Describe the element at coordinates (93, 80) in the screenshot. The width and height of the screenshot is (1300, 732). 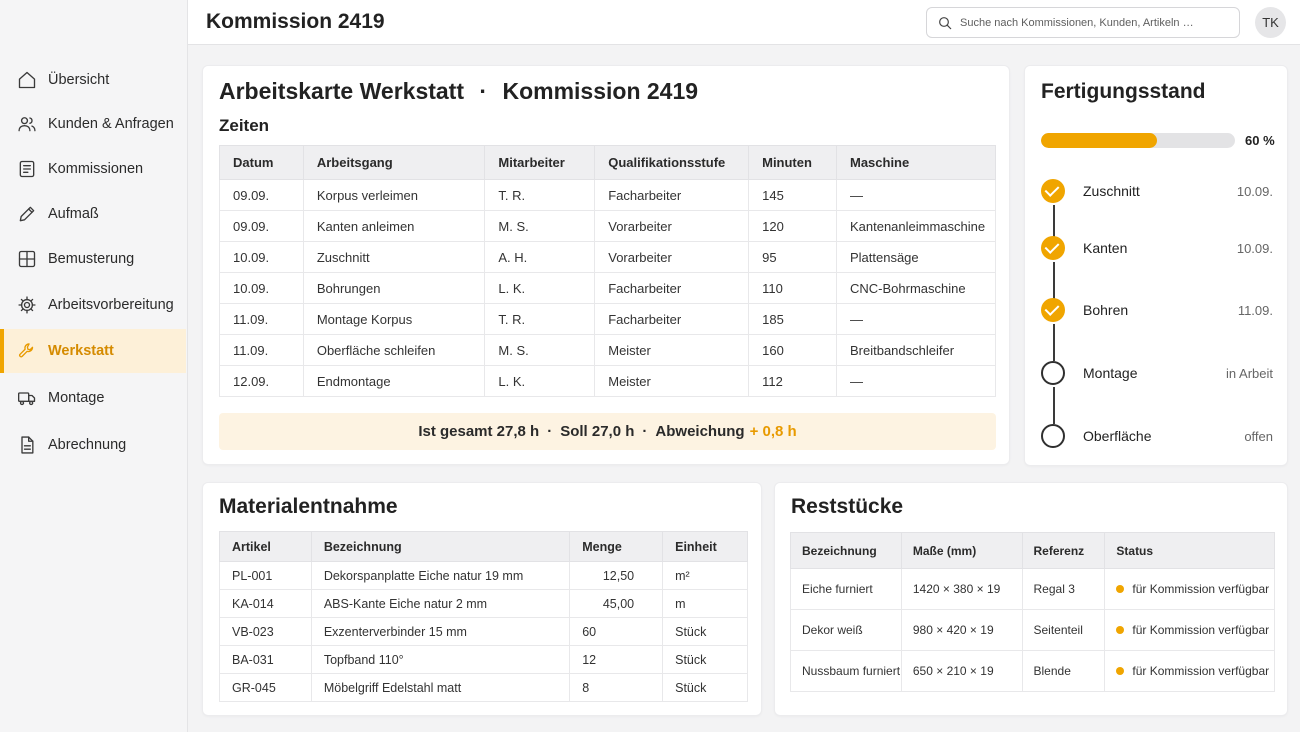
I see `sidebar-item-uebersicht: Übersicht` at that location.